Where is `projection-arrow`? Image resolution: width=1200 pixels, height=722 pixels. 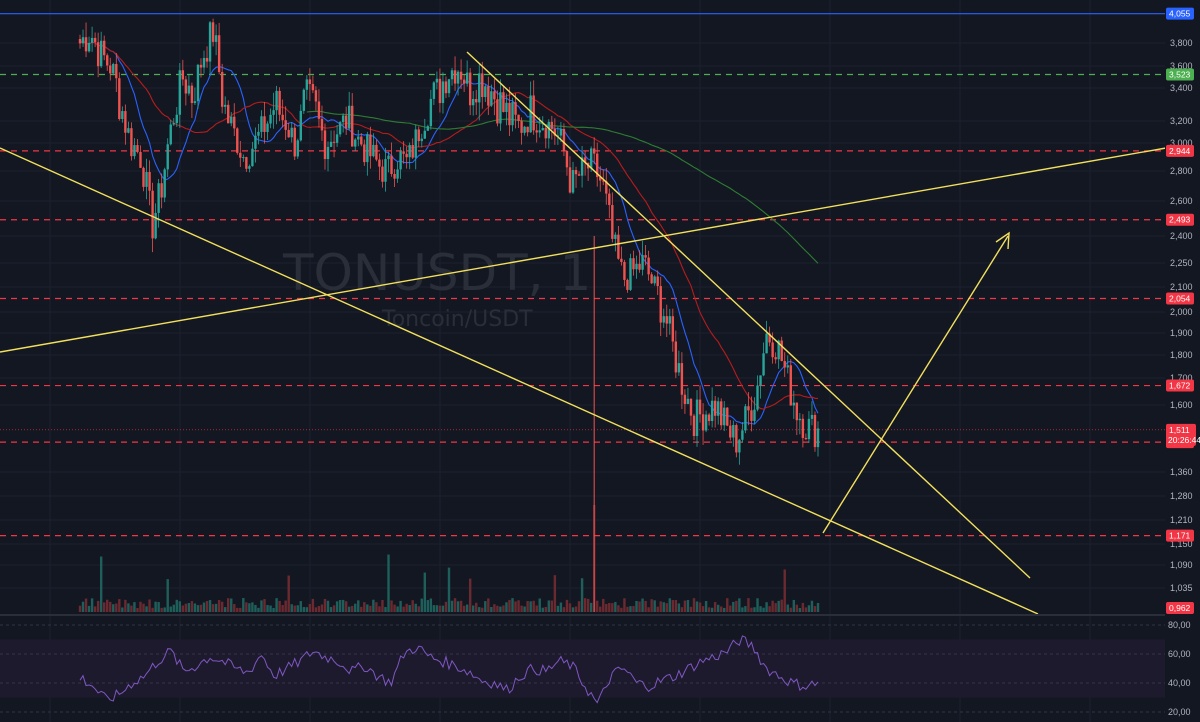 projection-arrow is located at coordinates (915, 384).